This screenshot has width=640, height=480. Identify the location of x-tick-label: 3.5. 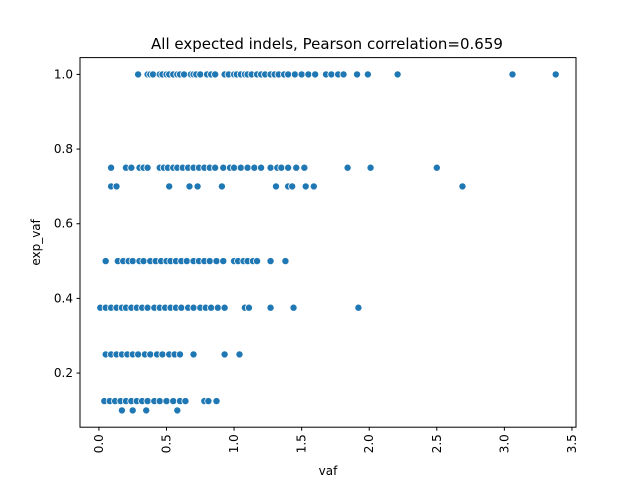
(572, 443).